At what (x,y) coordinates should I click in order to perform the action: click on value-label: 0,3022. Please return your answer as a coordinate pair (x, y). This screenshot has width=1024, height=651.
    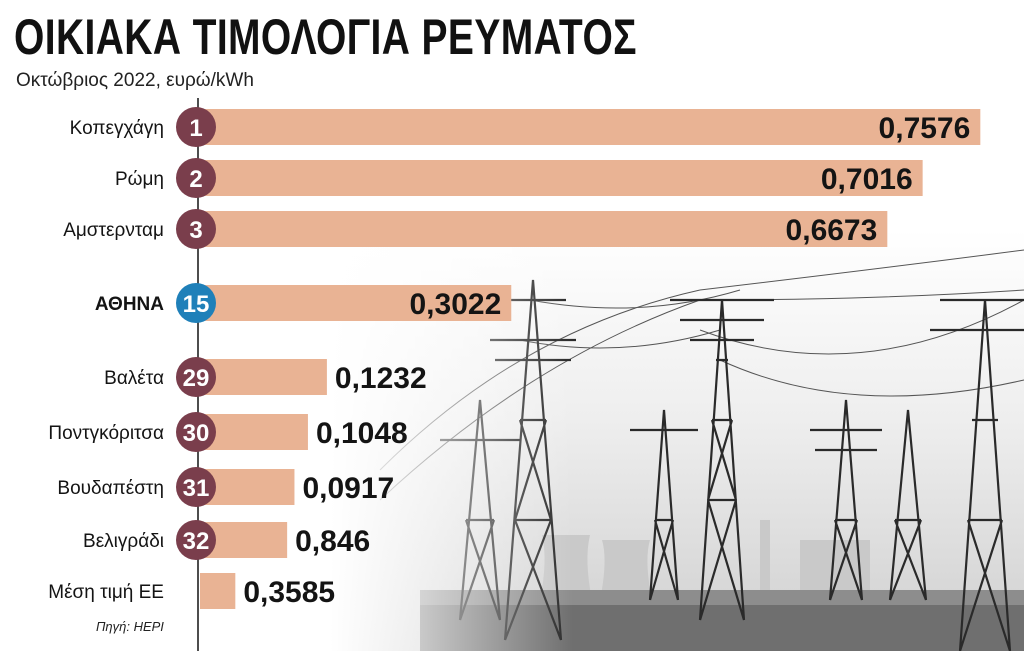
    Looking at the image, I should click on (456, 304).